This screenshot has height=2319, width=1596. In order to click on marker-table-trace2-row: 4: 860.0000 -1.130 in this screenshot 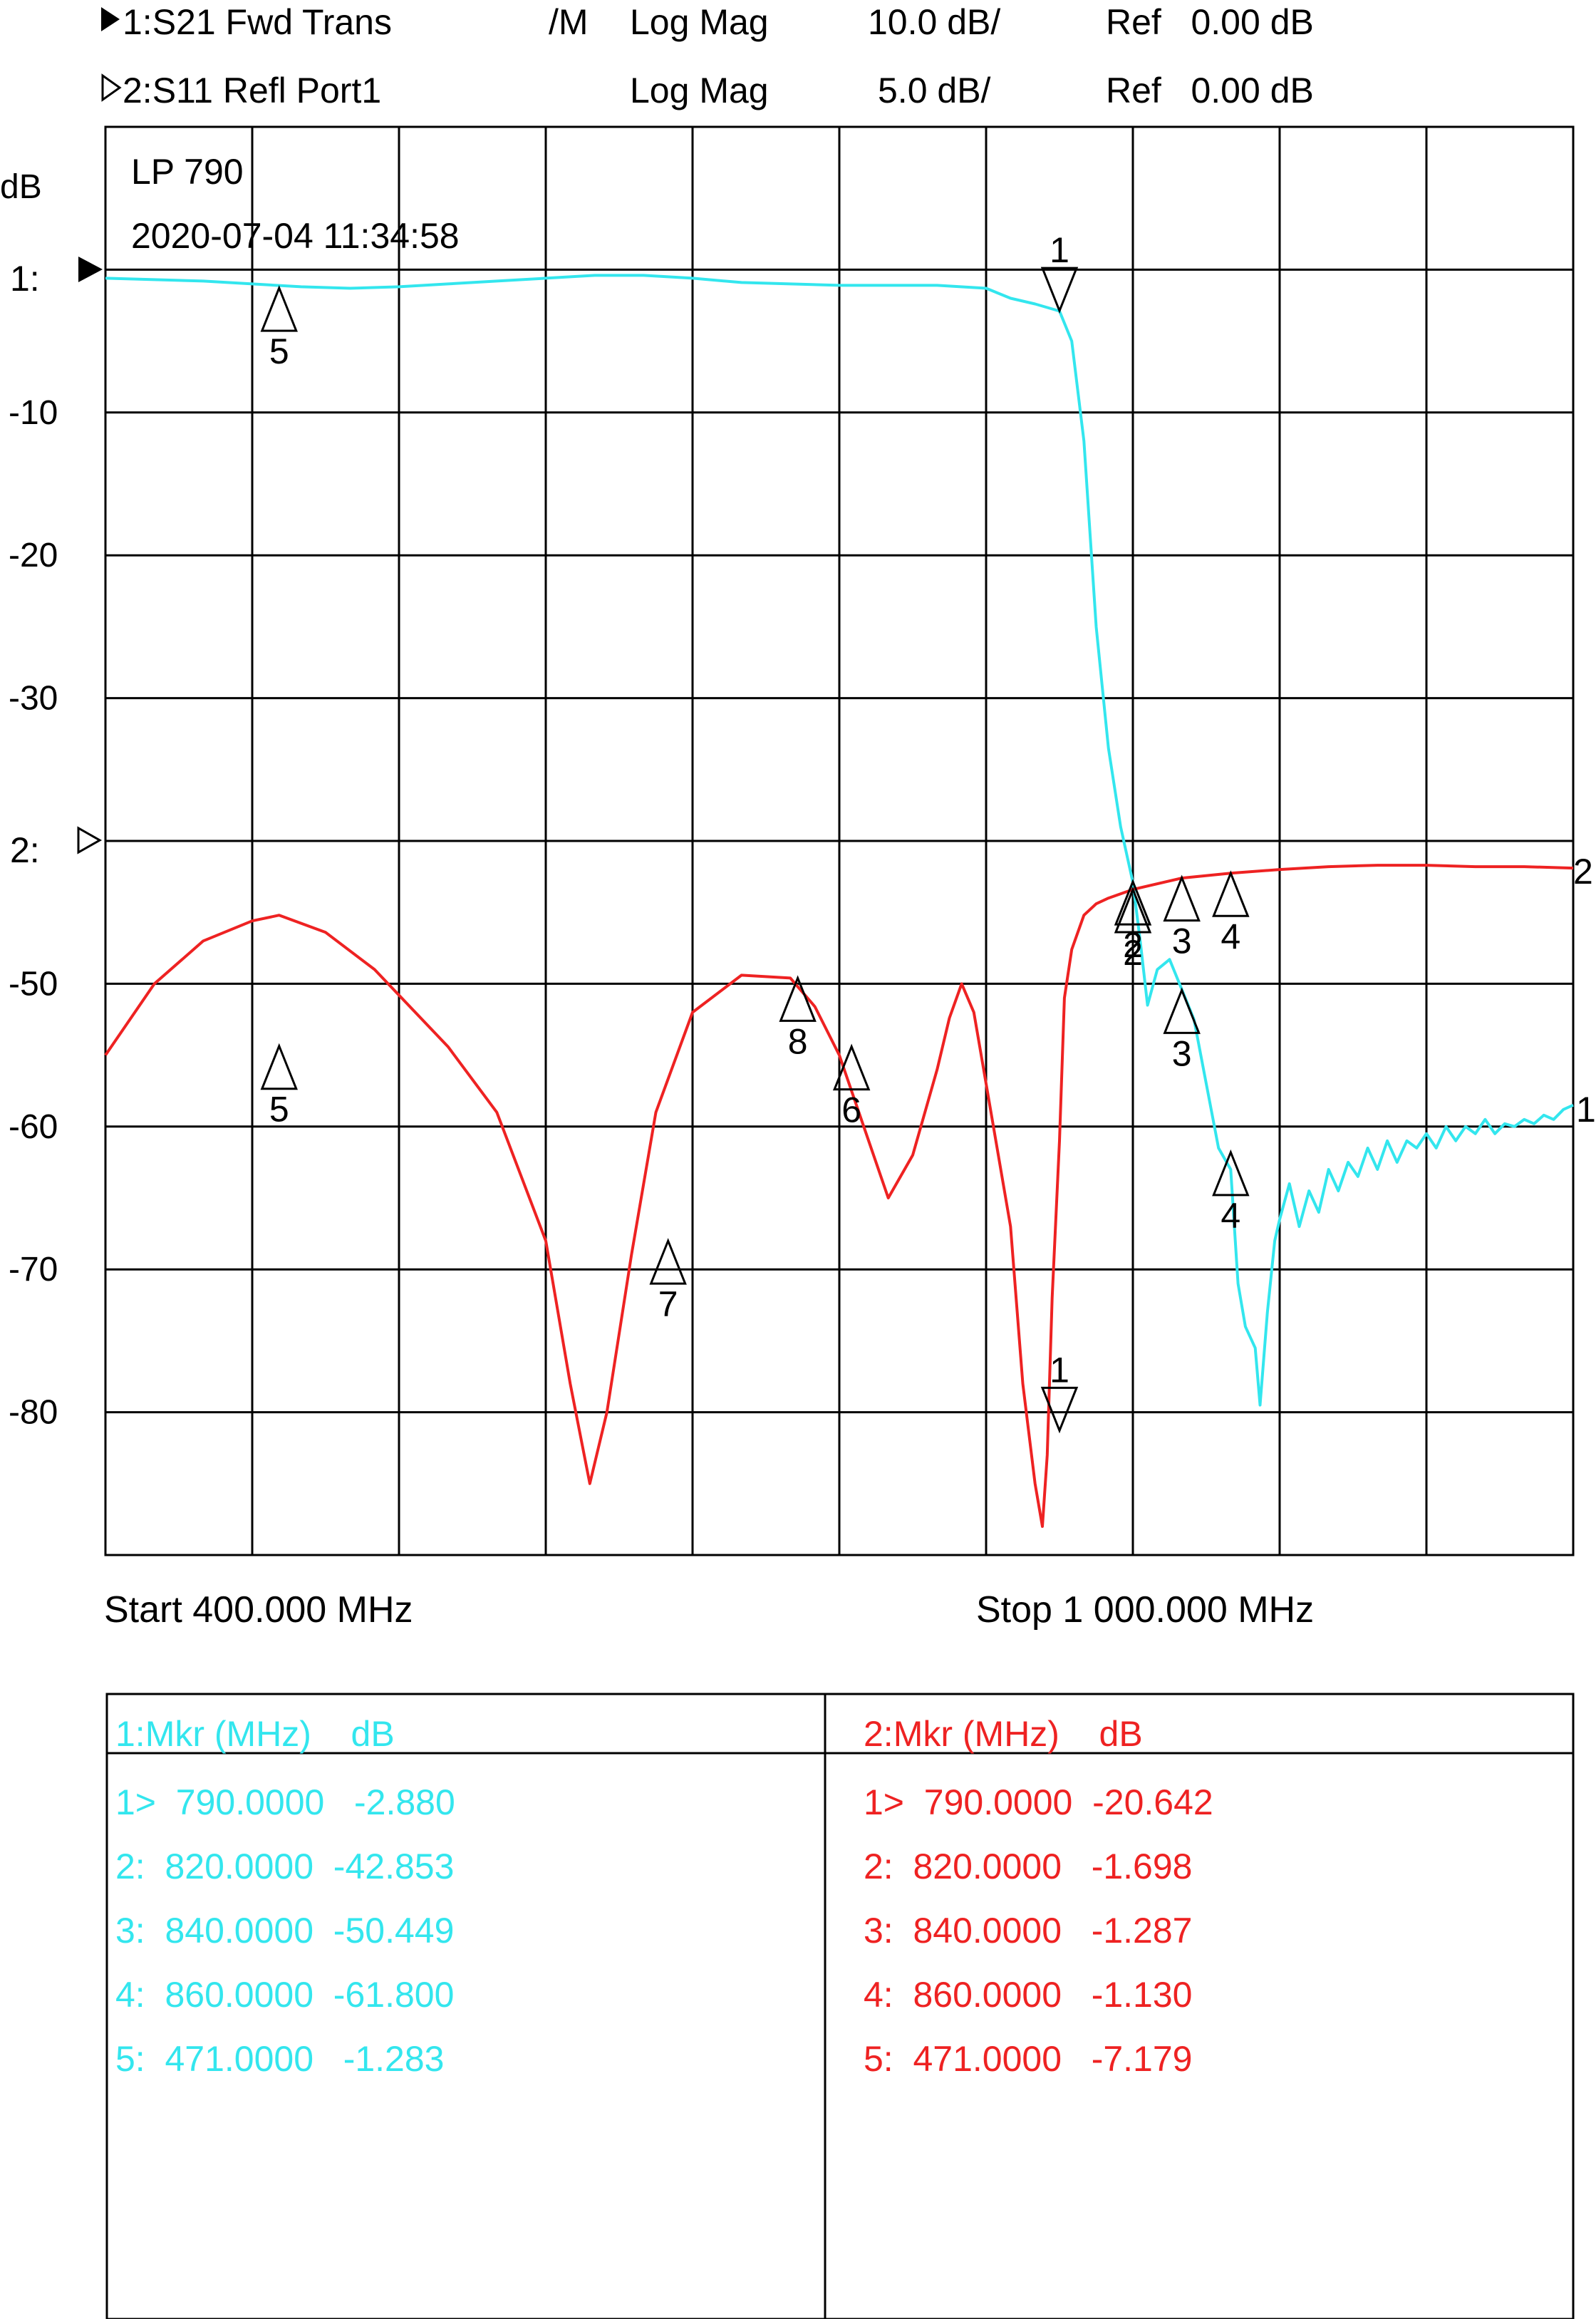, I will do `click(1028, 1995)`.